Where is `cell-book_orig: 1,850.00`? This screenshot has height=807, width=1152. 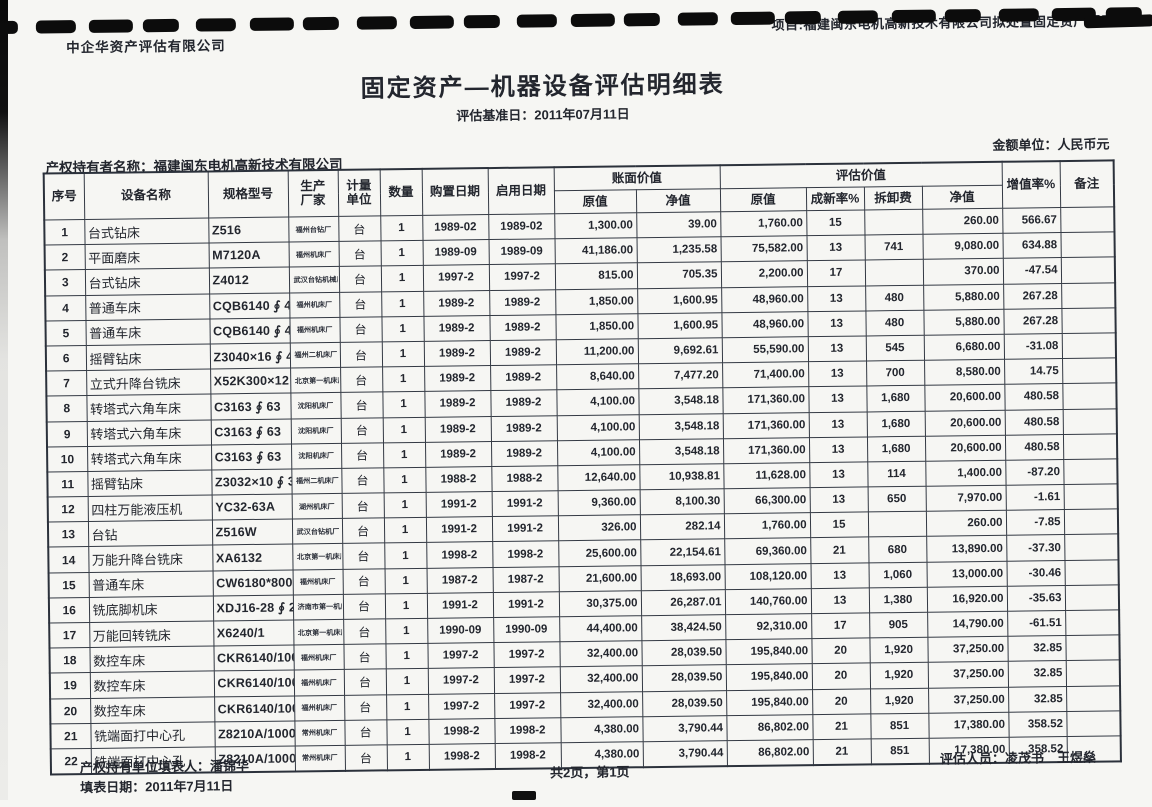
cell-book_orig: 1,850.00 is located at coordinates (596, 326).